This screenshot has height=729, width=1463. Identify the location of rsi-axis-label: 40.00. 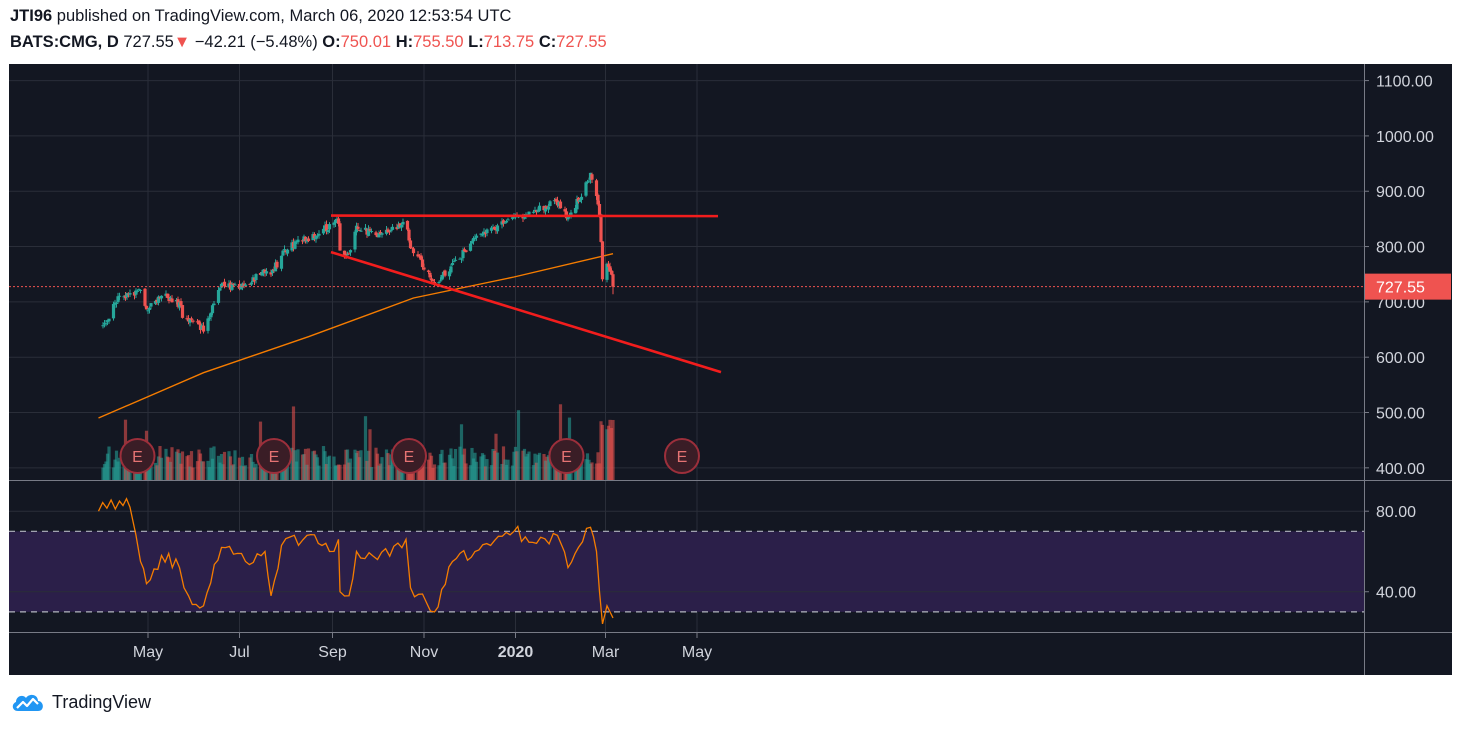
(1396, 593).